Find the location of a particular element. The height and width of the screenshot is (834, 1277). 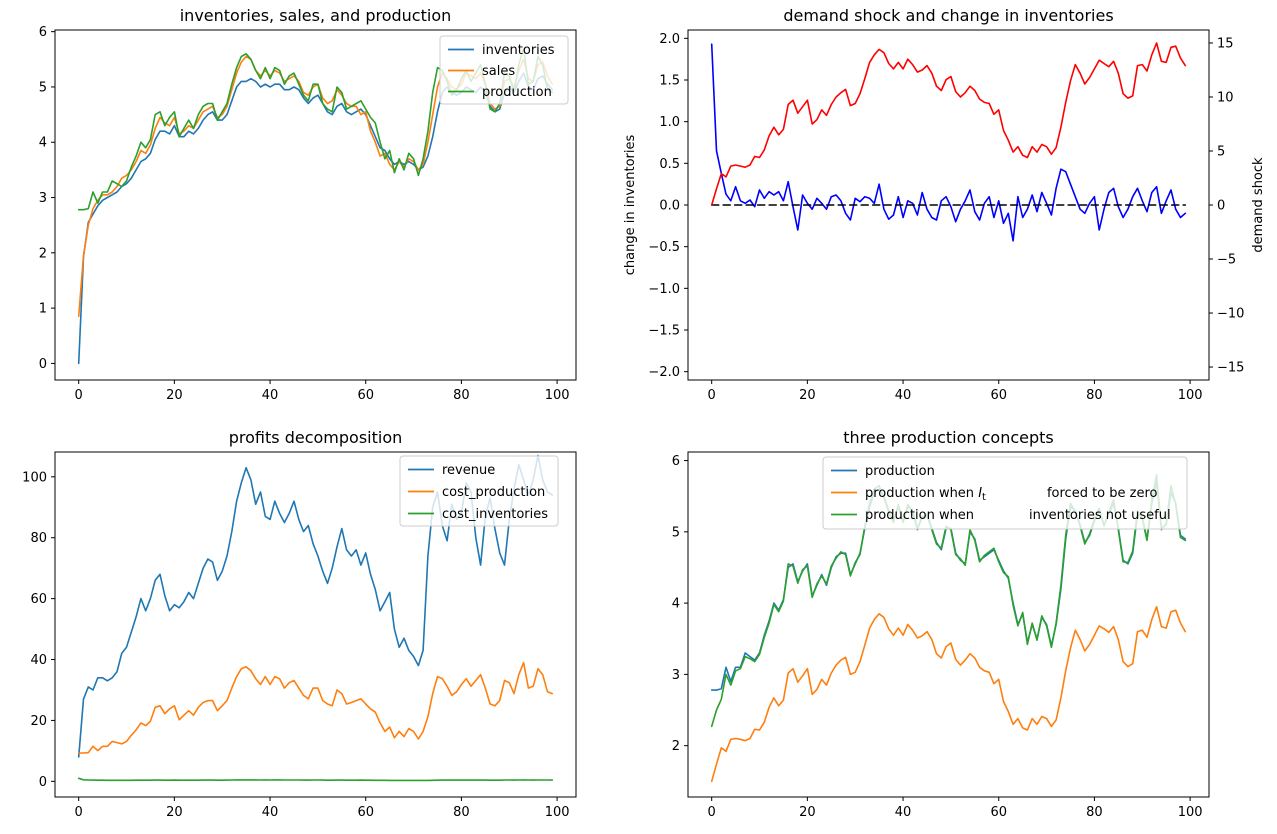

y-tick-label: 40 is located at coordinates (38, 660).